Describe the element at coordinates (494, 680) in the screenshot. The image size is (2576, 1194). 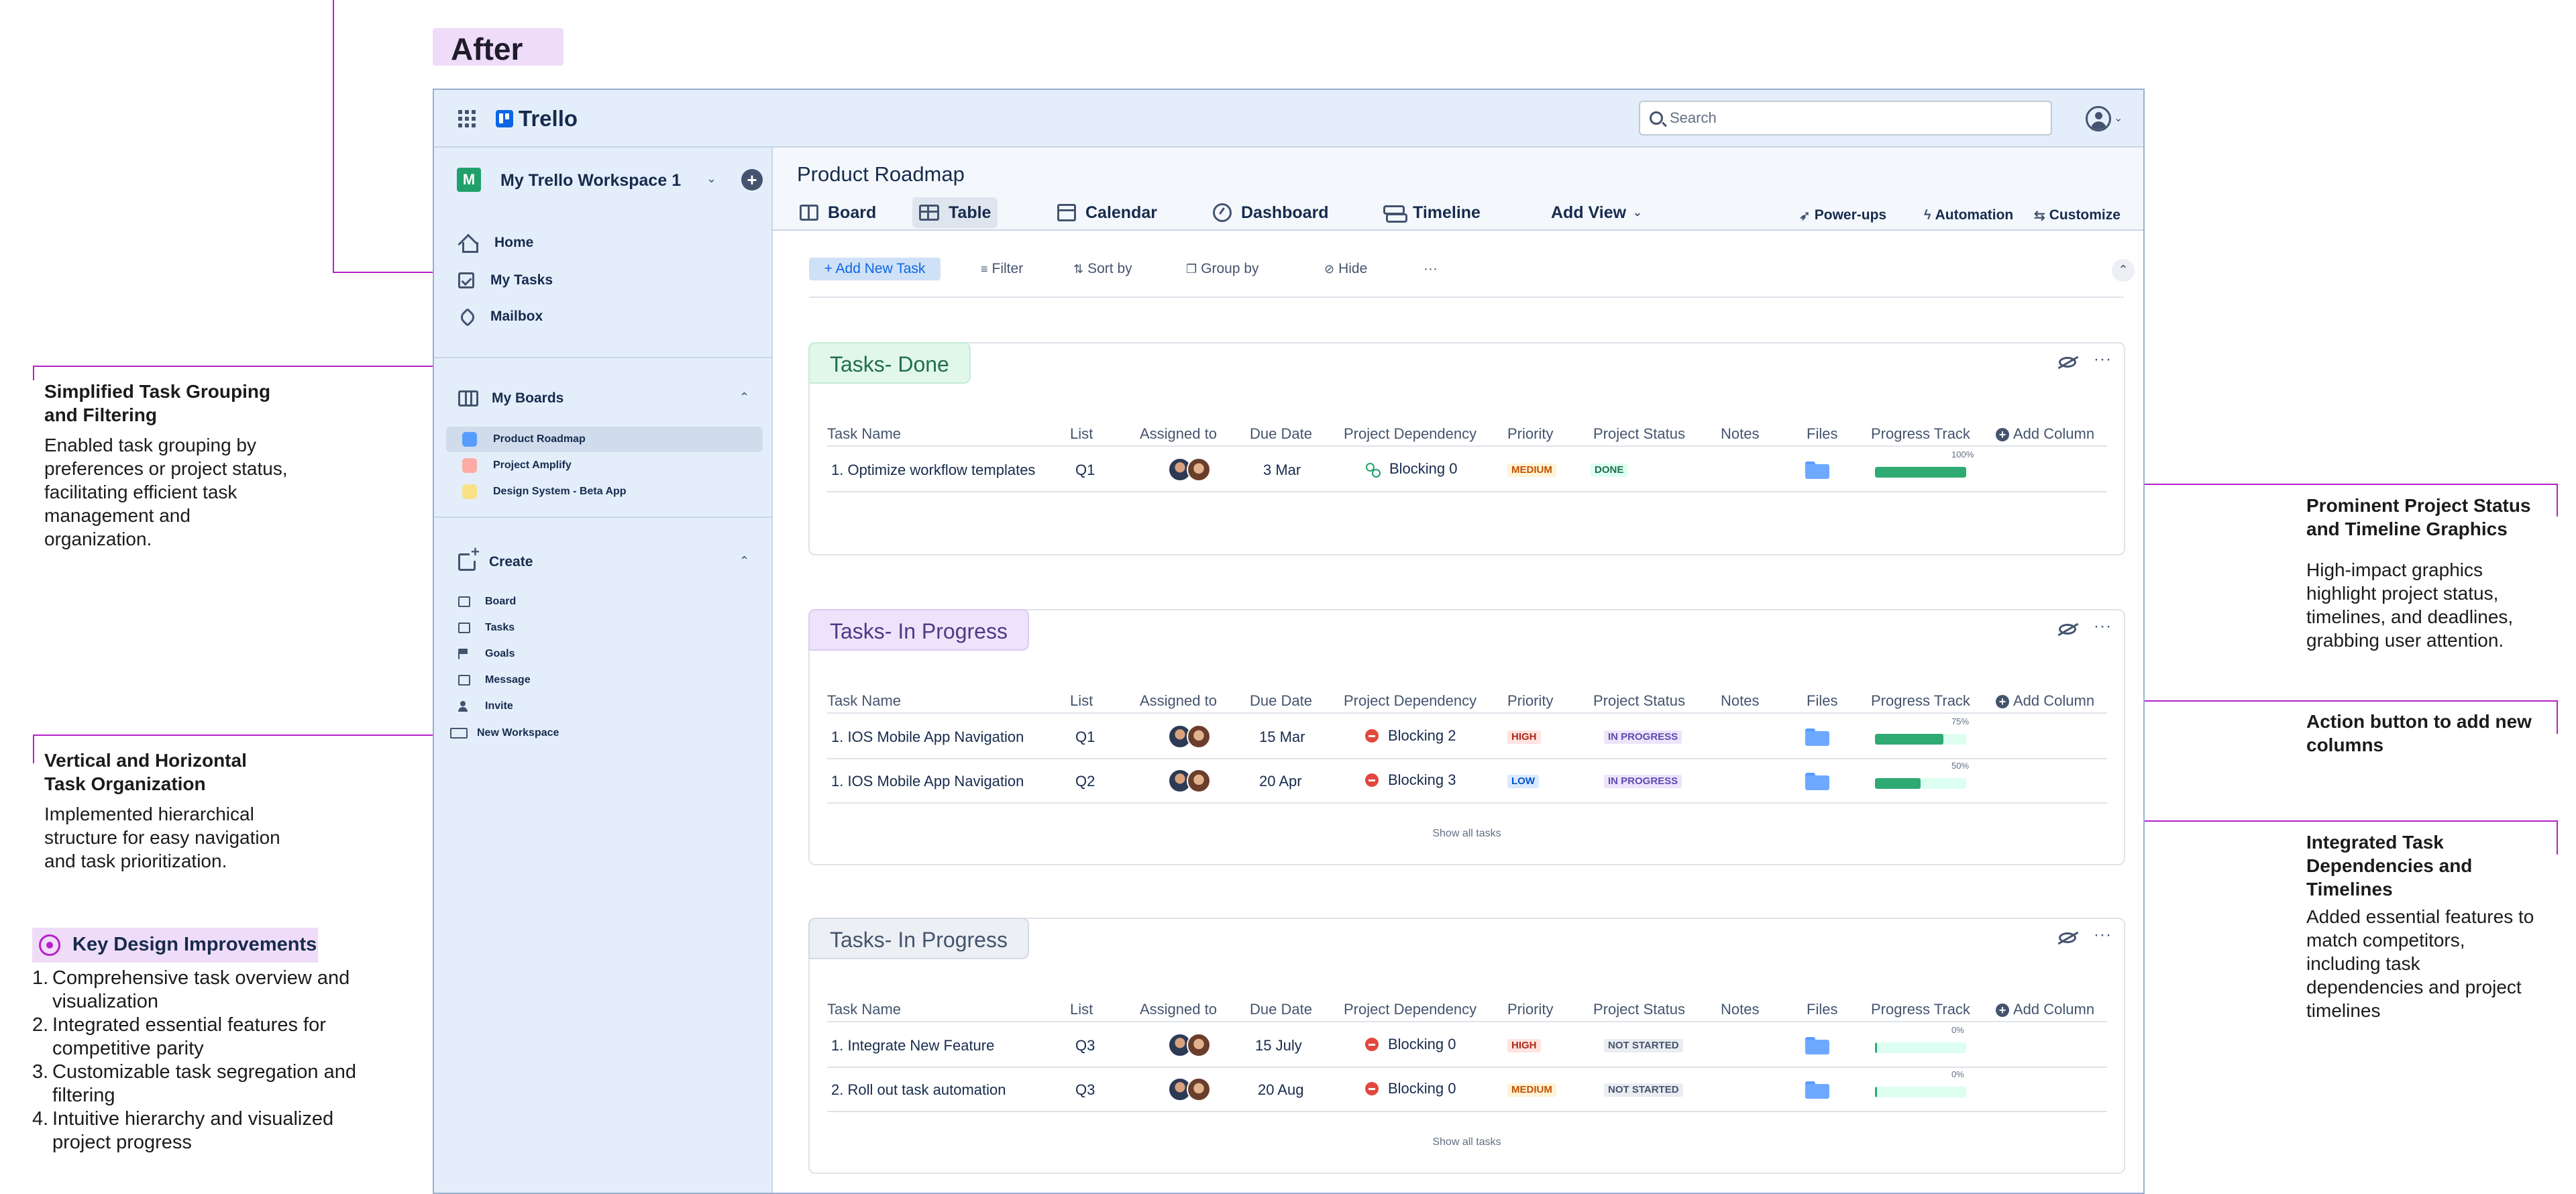
I see `create-item-message: Message` at that location.